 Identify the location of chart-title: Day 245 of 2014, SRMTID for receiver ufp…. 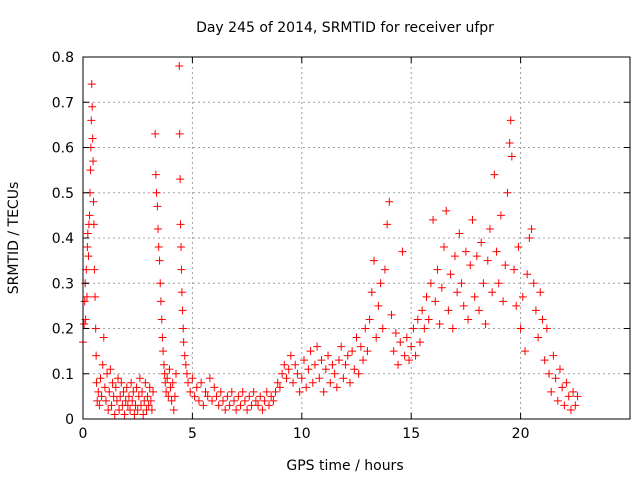
(345, 28).